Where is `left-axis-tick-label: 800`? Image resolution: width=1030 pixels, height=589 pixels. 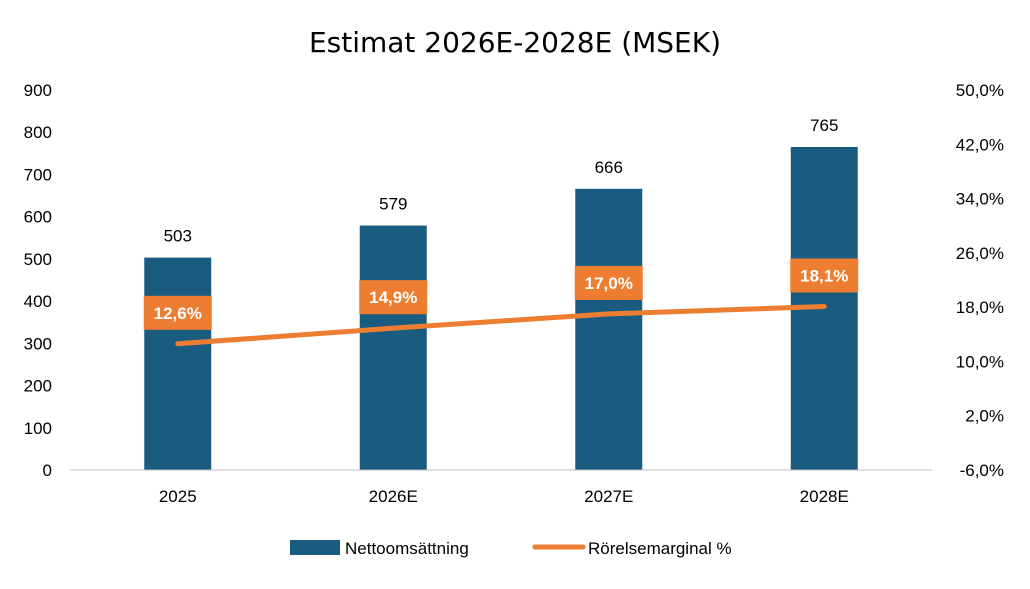
left-axis-tick-label: 800 is located at coordinates (38, 132).